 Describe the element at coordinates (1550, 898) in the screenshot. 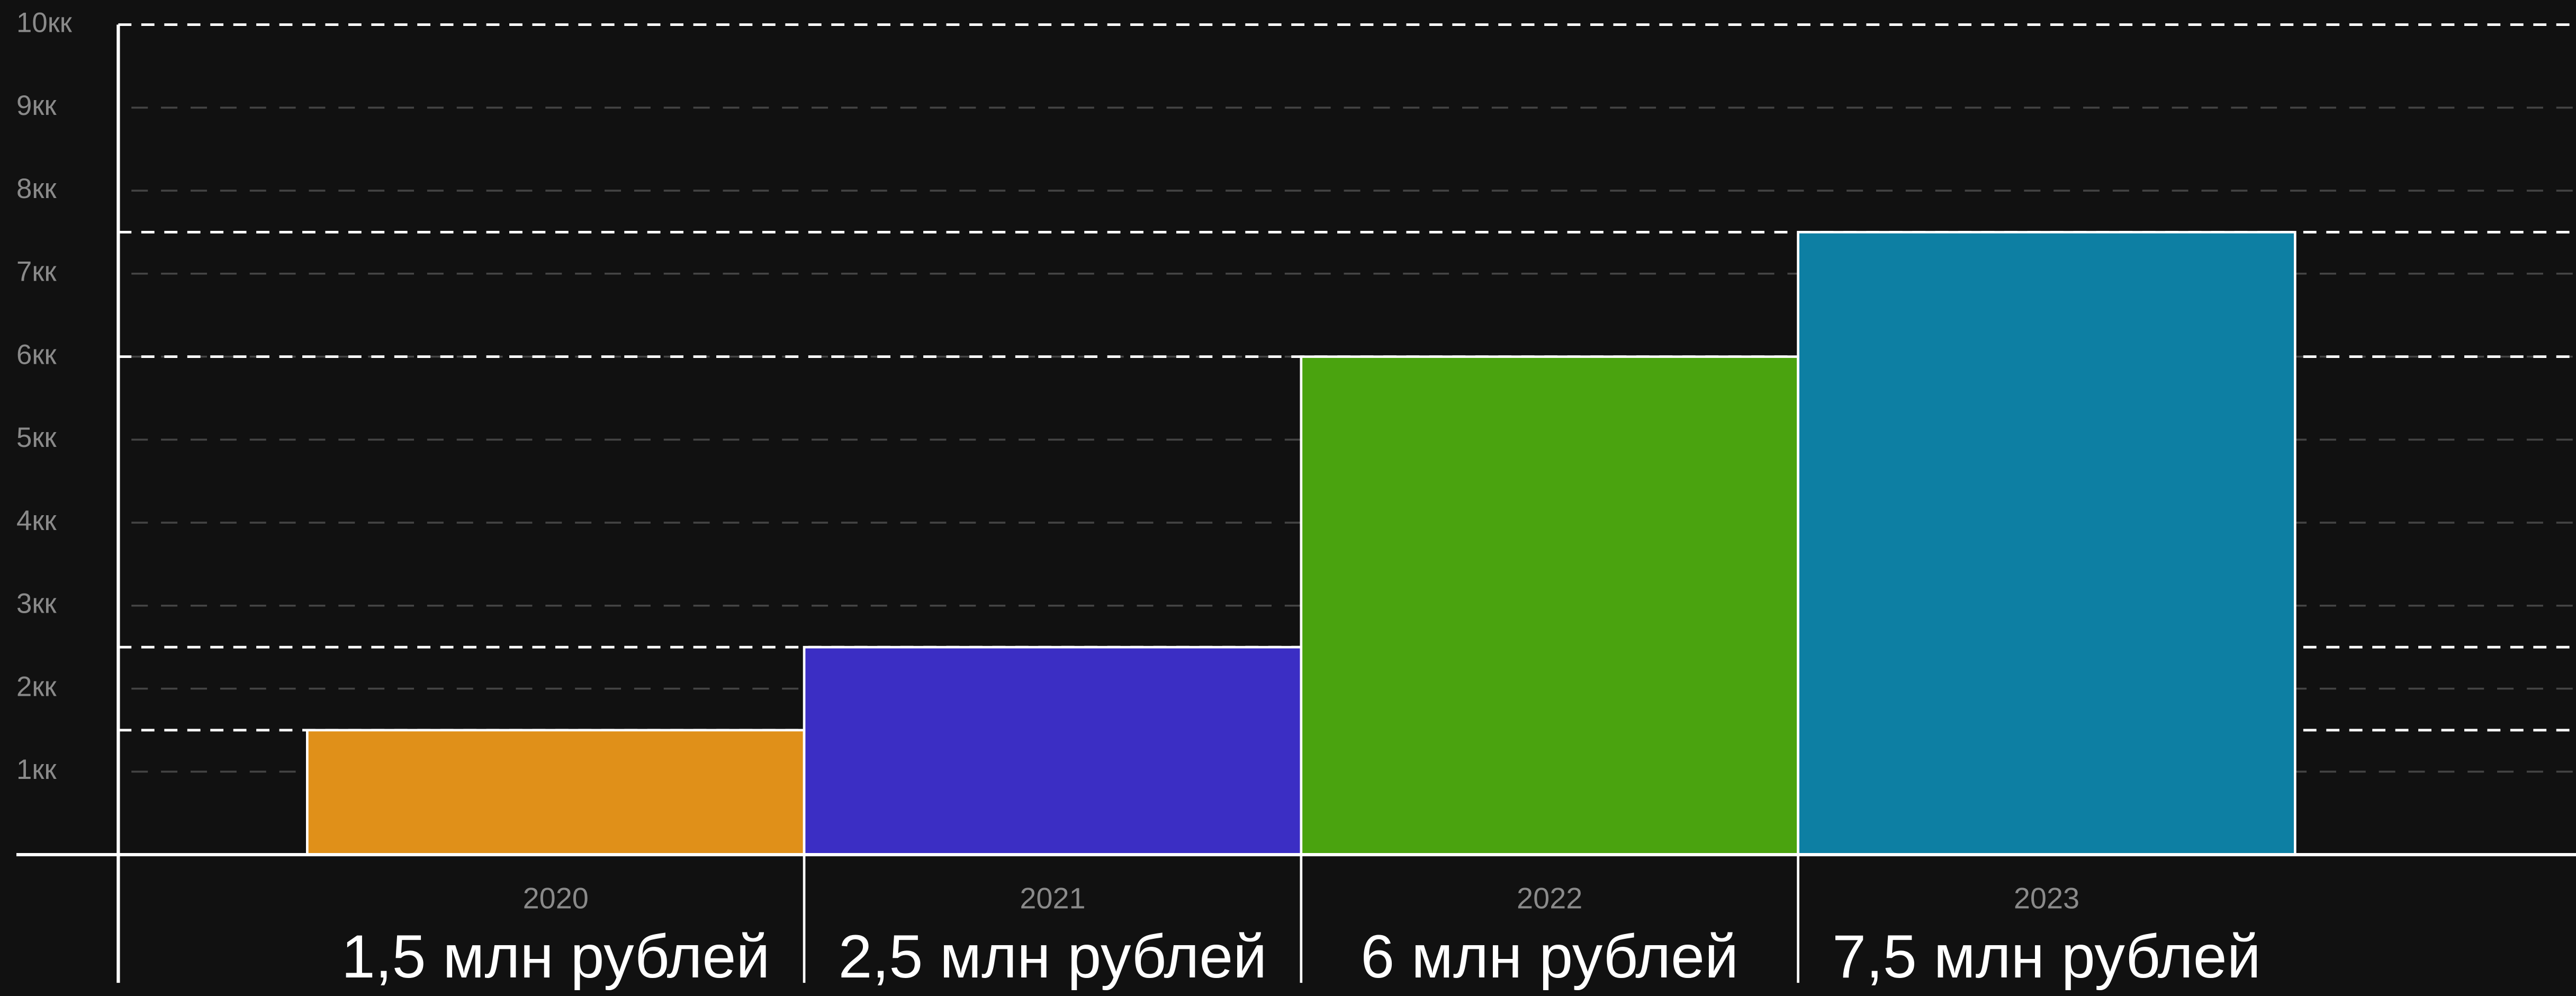

I see `x-tick-label: 2022` at that location.